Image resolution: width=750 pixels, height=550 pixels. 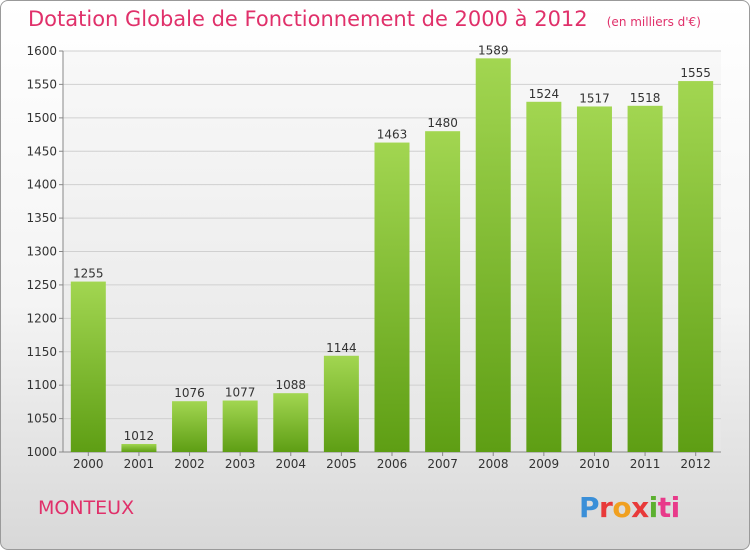 I want to click on bar-value-label: 1144, so click(x=341, y=348).